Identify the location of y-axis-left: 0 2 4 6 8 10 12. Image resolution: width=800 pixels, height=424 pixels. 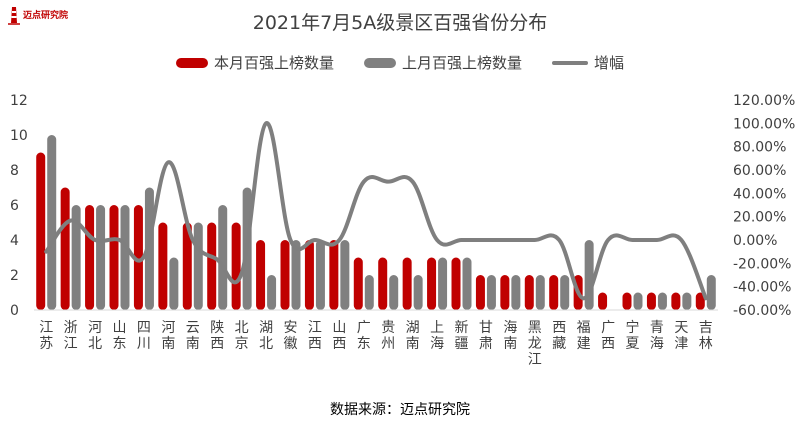
(19, 206).